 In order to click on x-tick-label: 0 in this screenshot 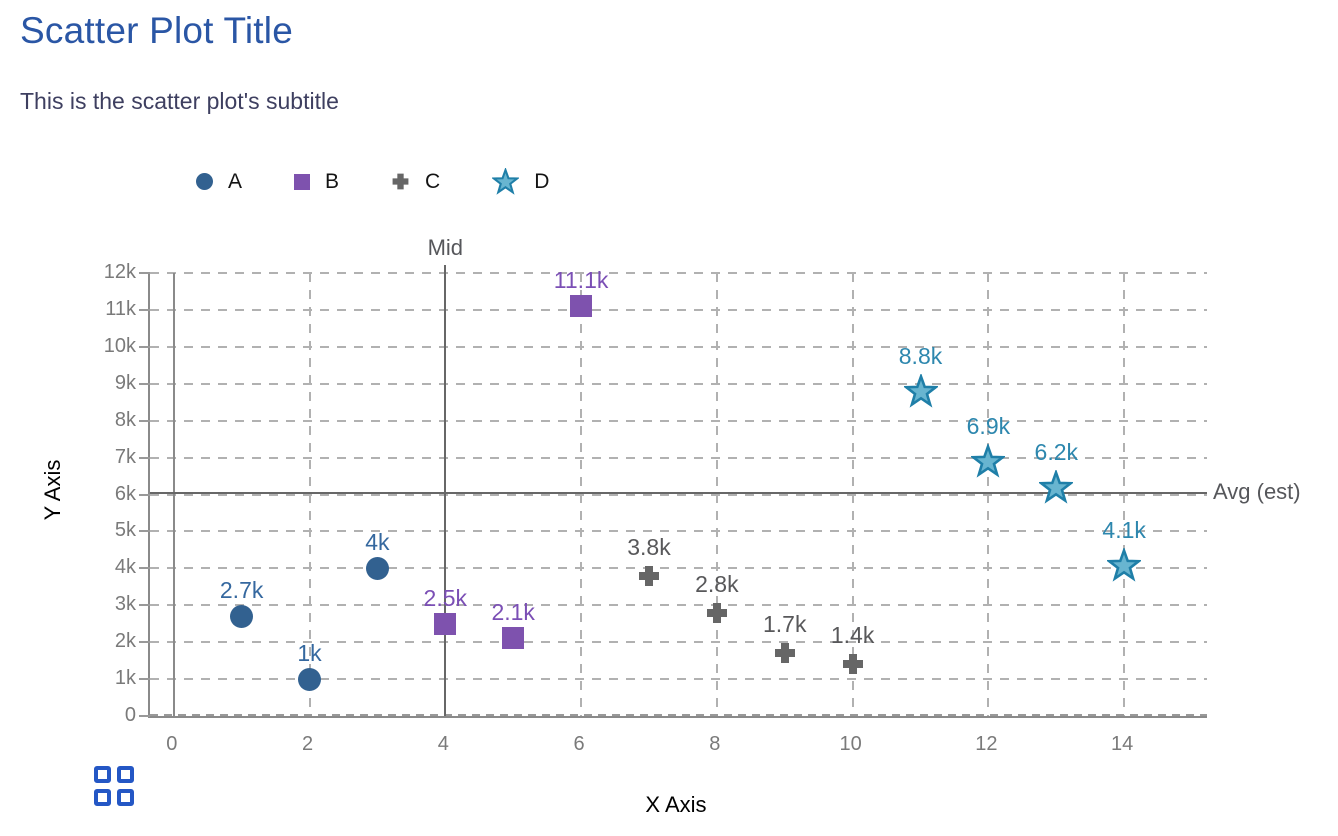, I will do `click(172, 744)`.